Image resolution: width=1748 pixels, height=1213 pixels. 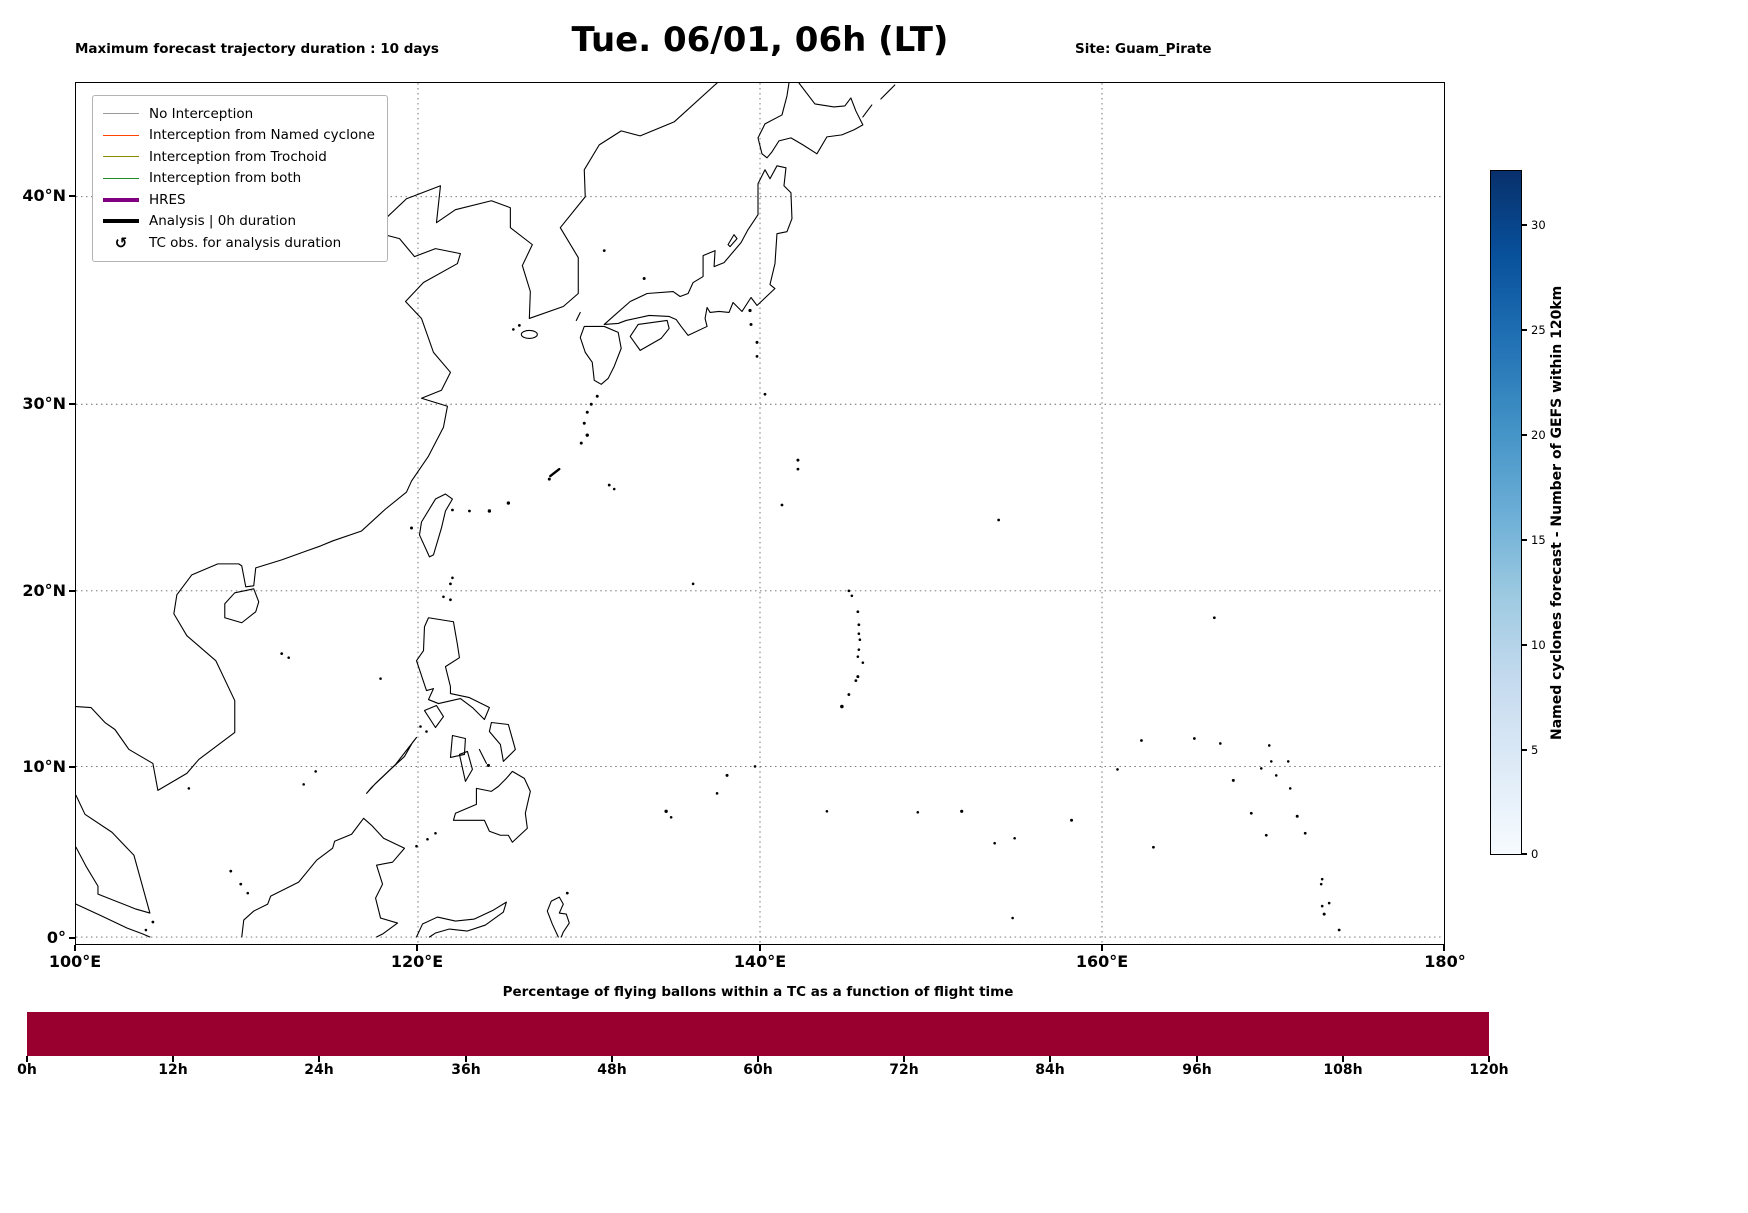 I want to click on page-title: Tue. 06/01, 06h (LT), so click(x=760, y=40).